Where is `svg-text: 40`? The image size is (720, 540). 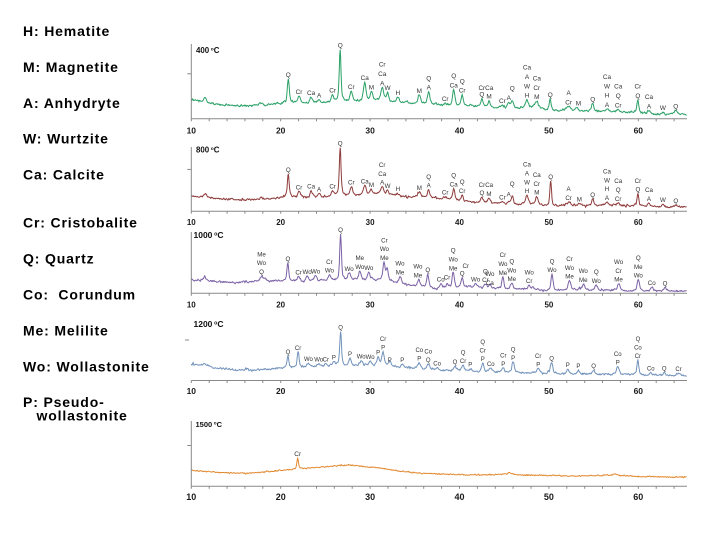
svg-text: 40 is located at coordinates (460, 130).